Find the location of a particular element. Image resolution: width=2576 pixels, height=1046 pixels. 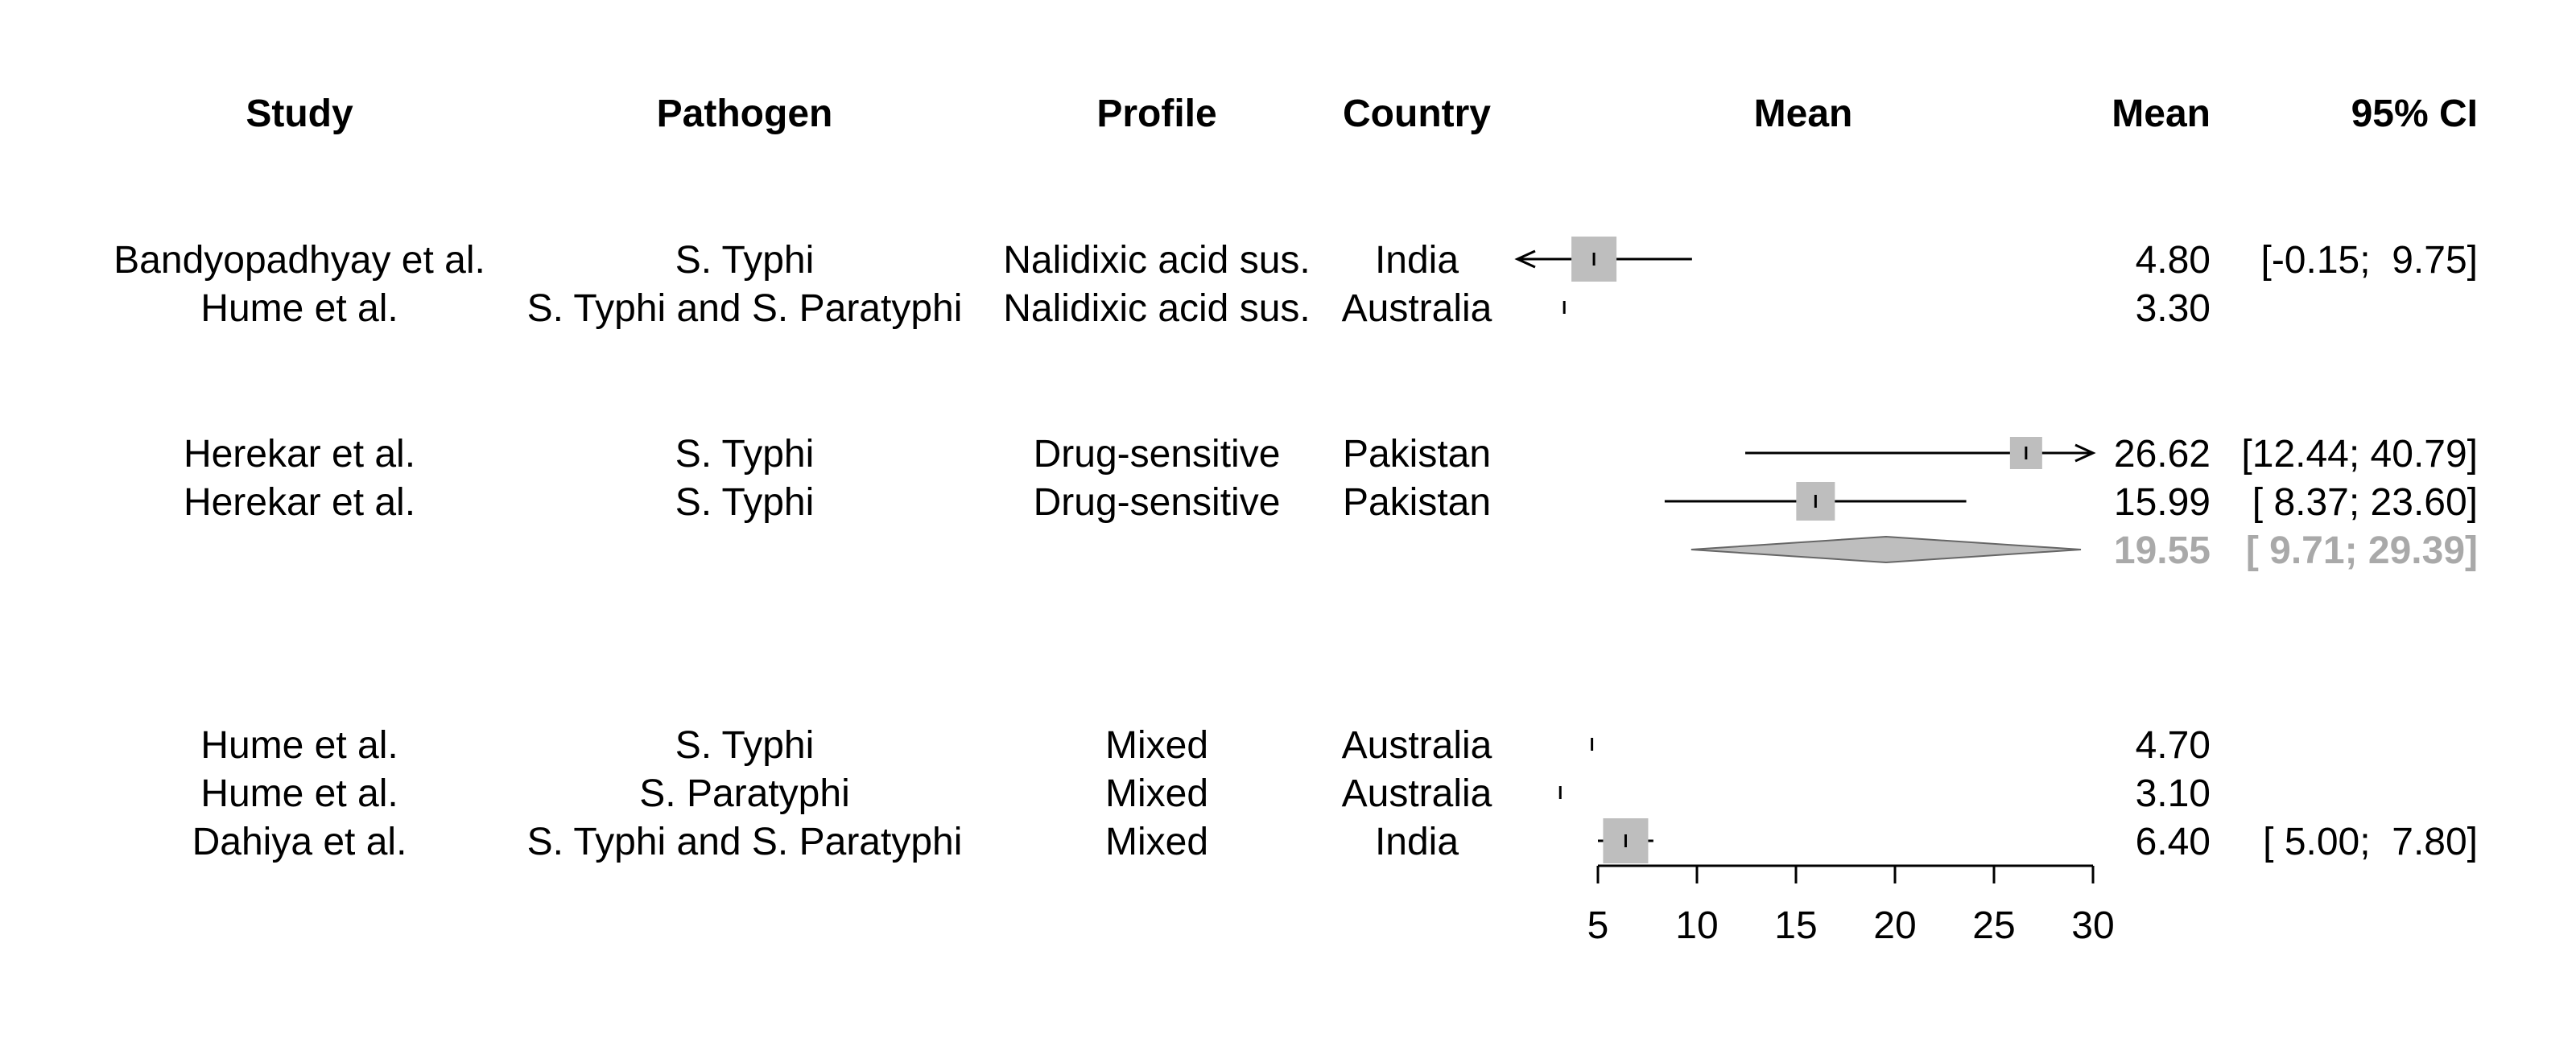

row-study: Bandyopadhyay et al. is located at coordinates (299, 260).